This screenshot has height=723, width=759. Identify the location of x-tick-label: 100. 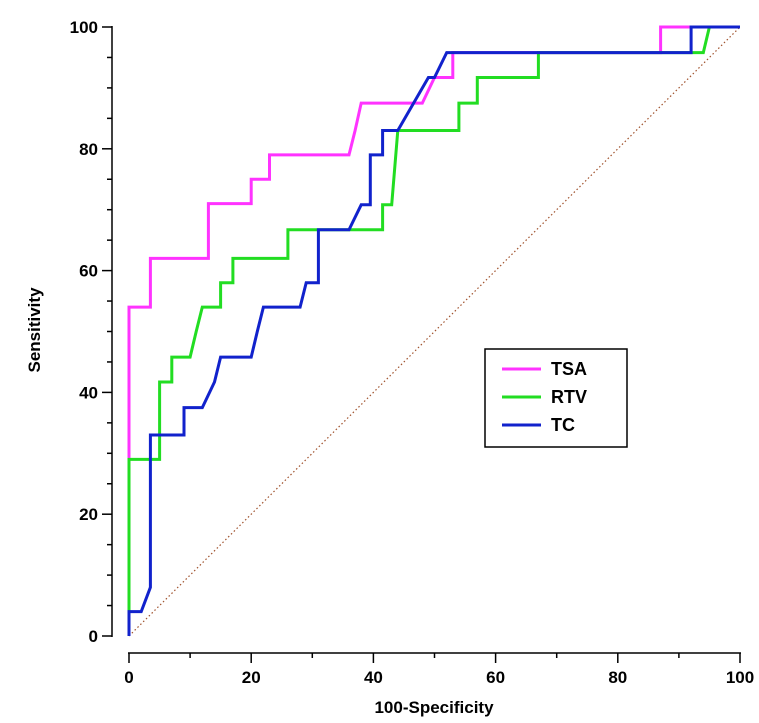
(740, 677).